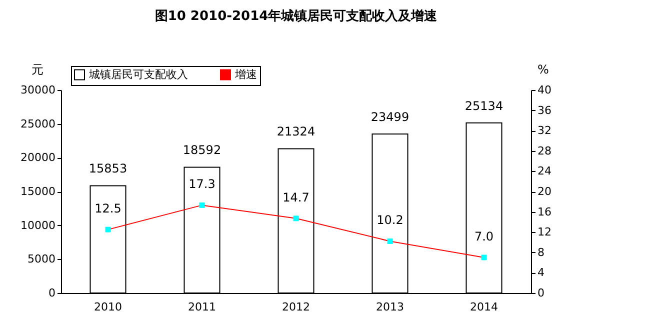  What do you see at coordinates (296, 131) in the screenshot?
I see `data-label: 21324` at bounding box center [296, 131].